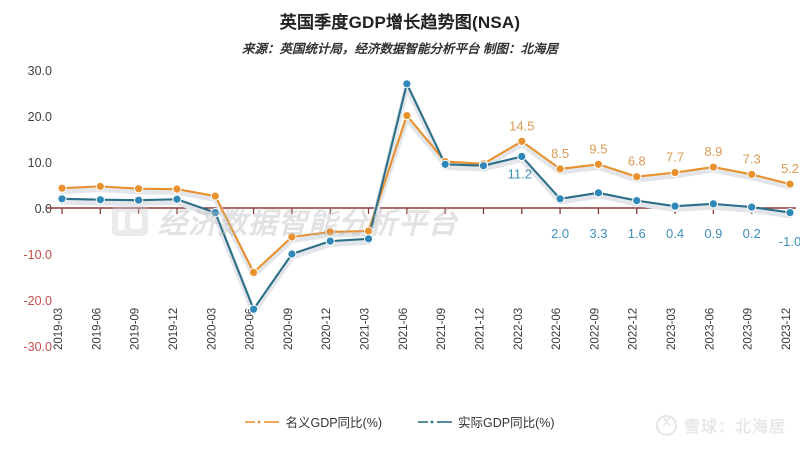 This screenshot has height=450, width=800. Describe the element at coordinates (675, 157) in the screenshot. I see `data-label: 7.7` at that location.